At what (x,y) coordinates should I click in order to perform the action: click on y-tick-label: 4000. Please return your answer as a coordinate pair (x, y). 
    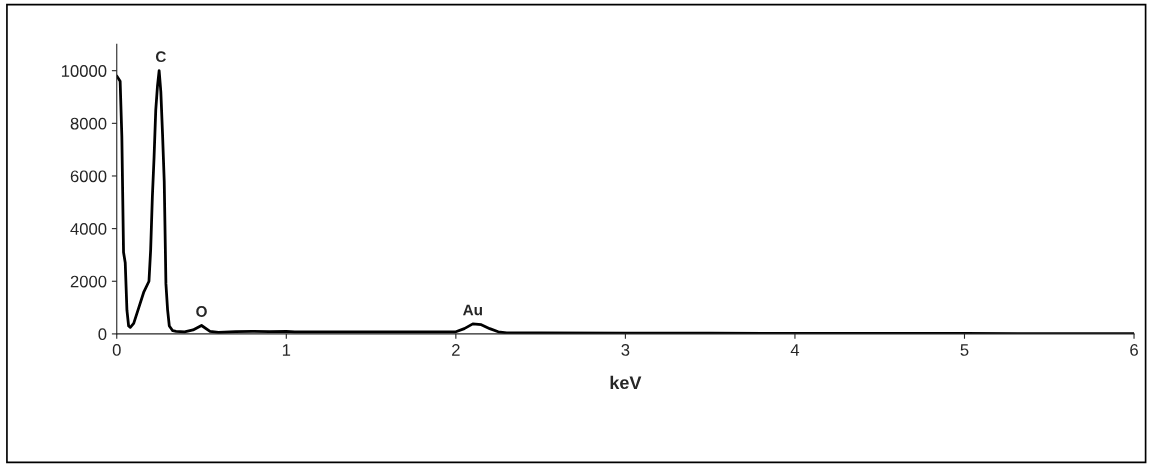
    Looking at the image, I should click on (88, 229).